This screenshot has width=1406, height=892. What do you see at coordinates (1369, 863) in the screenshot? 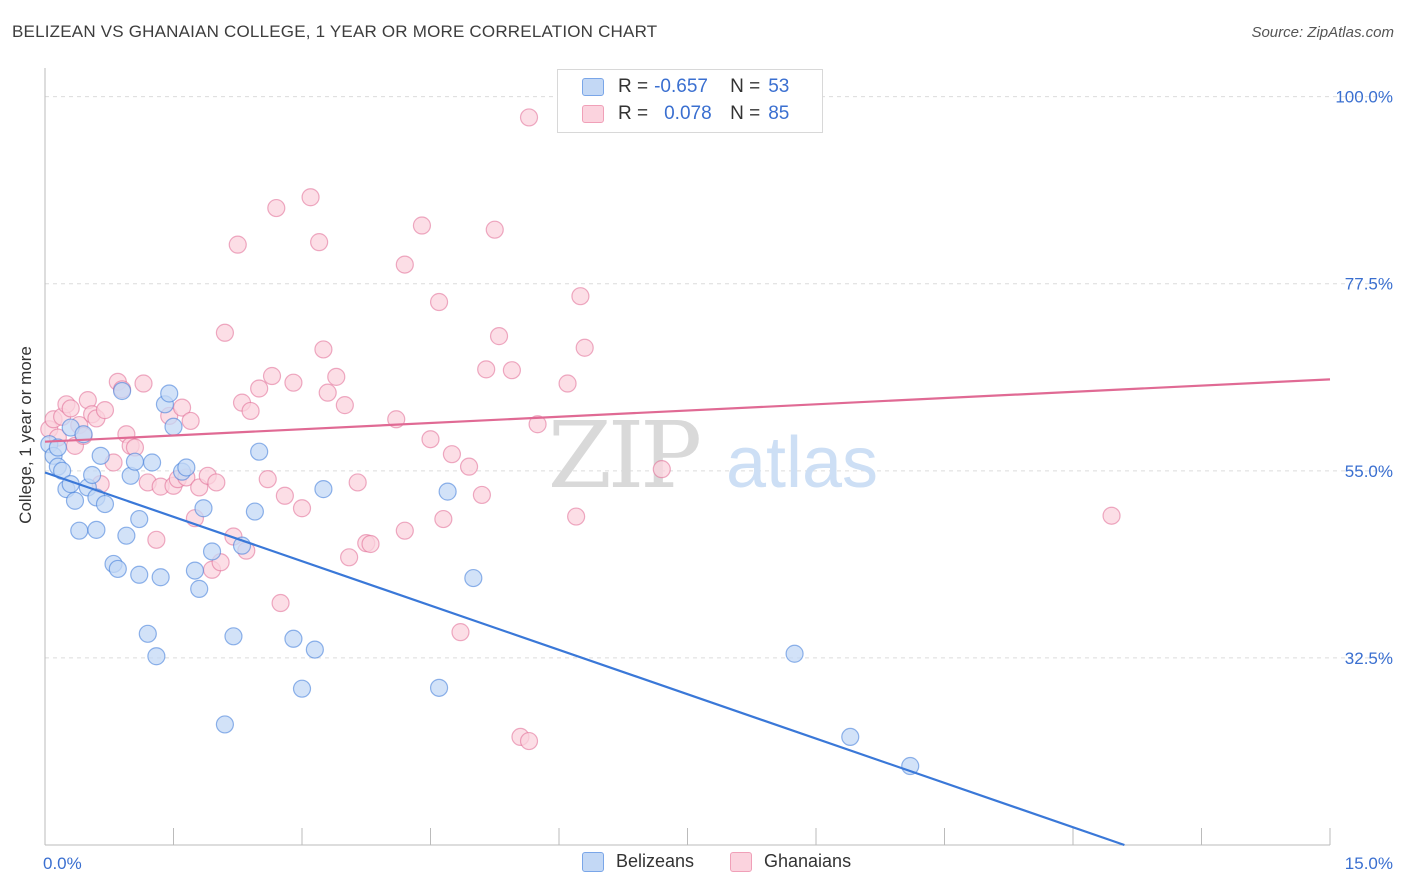
I see `x-tick-label: 15.0%` at bounding box center [1369, 863].